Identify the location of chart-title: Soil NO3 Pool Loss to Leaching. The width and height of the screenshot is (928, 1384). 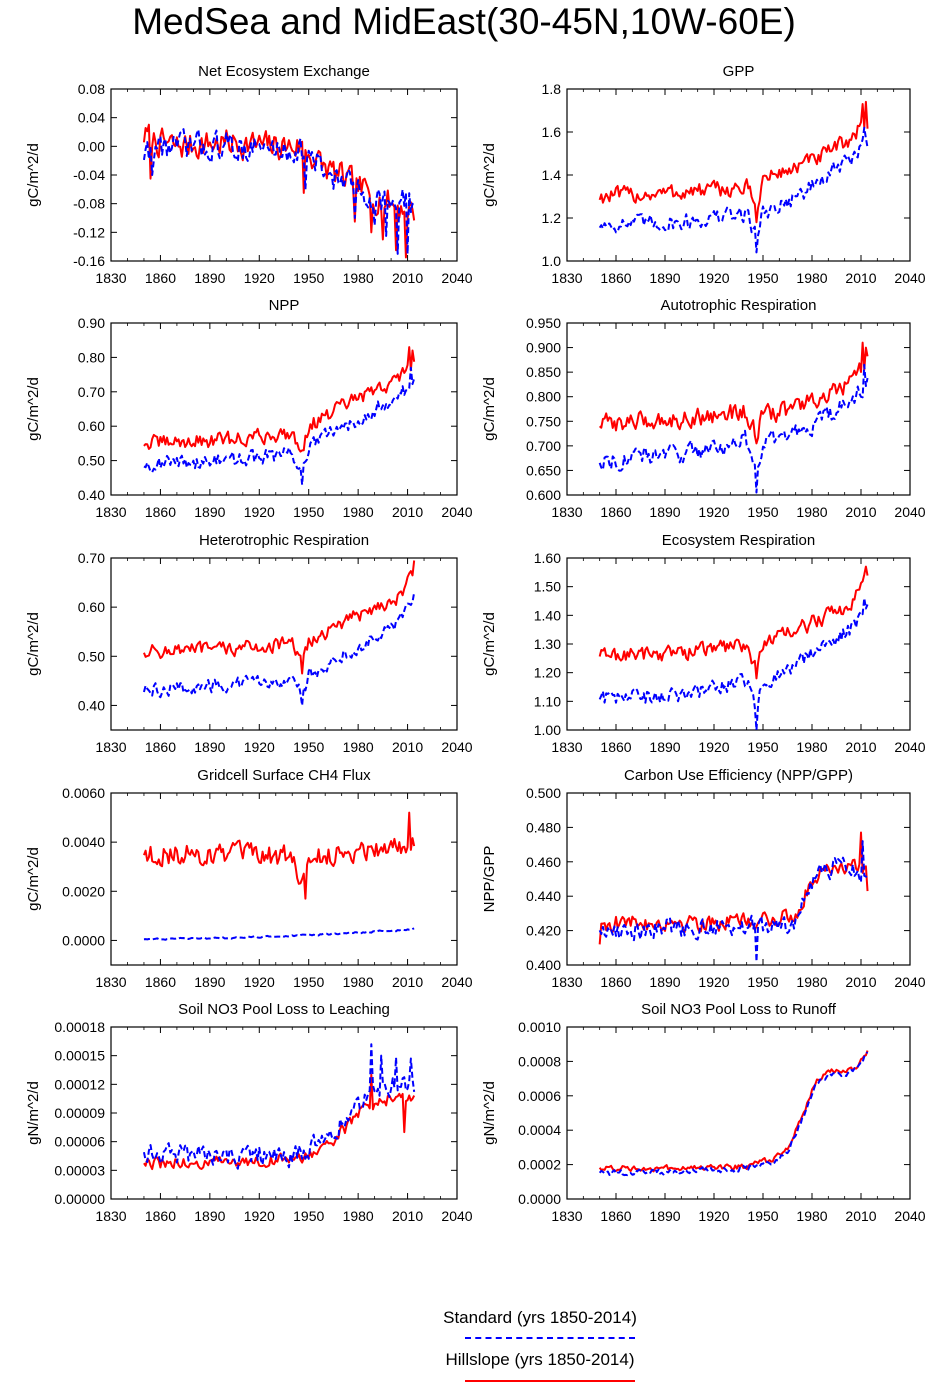
(284, 1009).